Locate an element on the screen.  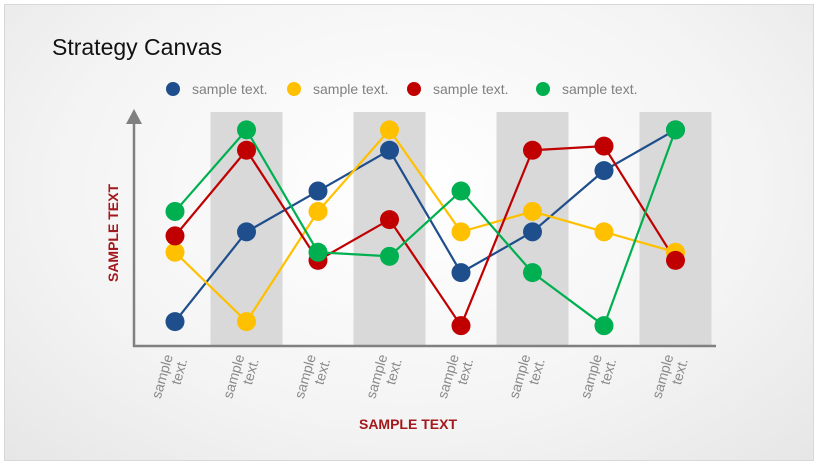
y-axis-title: SAMPLE TEXT is located at coordinates (113, 233).